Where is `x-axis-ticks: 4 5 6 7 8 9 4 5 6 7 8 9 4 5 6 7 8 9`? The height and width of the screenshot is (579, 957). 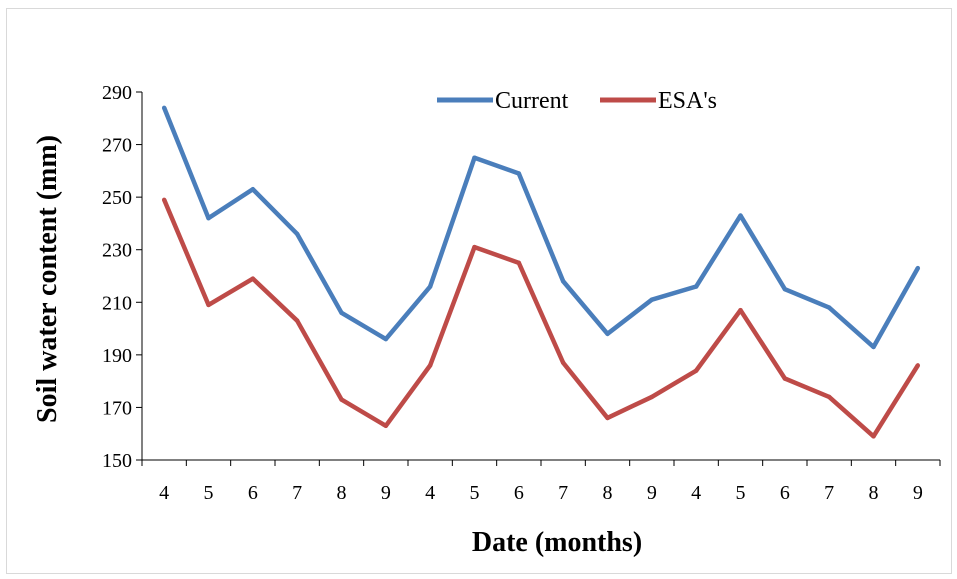 x-axis-ticks: 4 5 6 7 8 9 4 5 6 7 8 9 4 5 6 7 8 9 is located at coordinates (541, 482).